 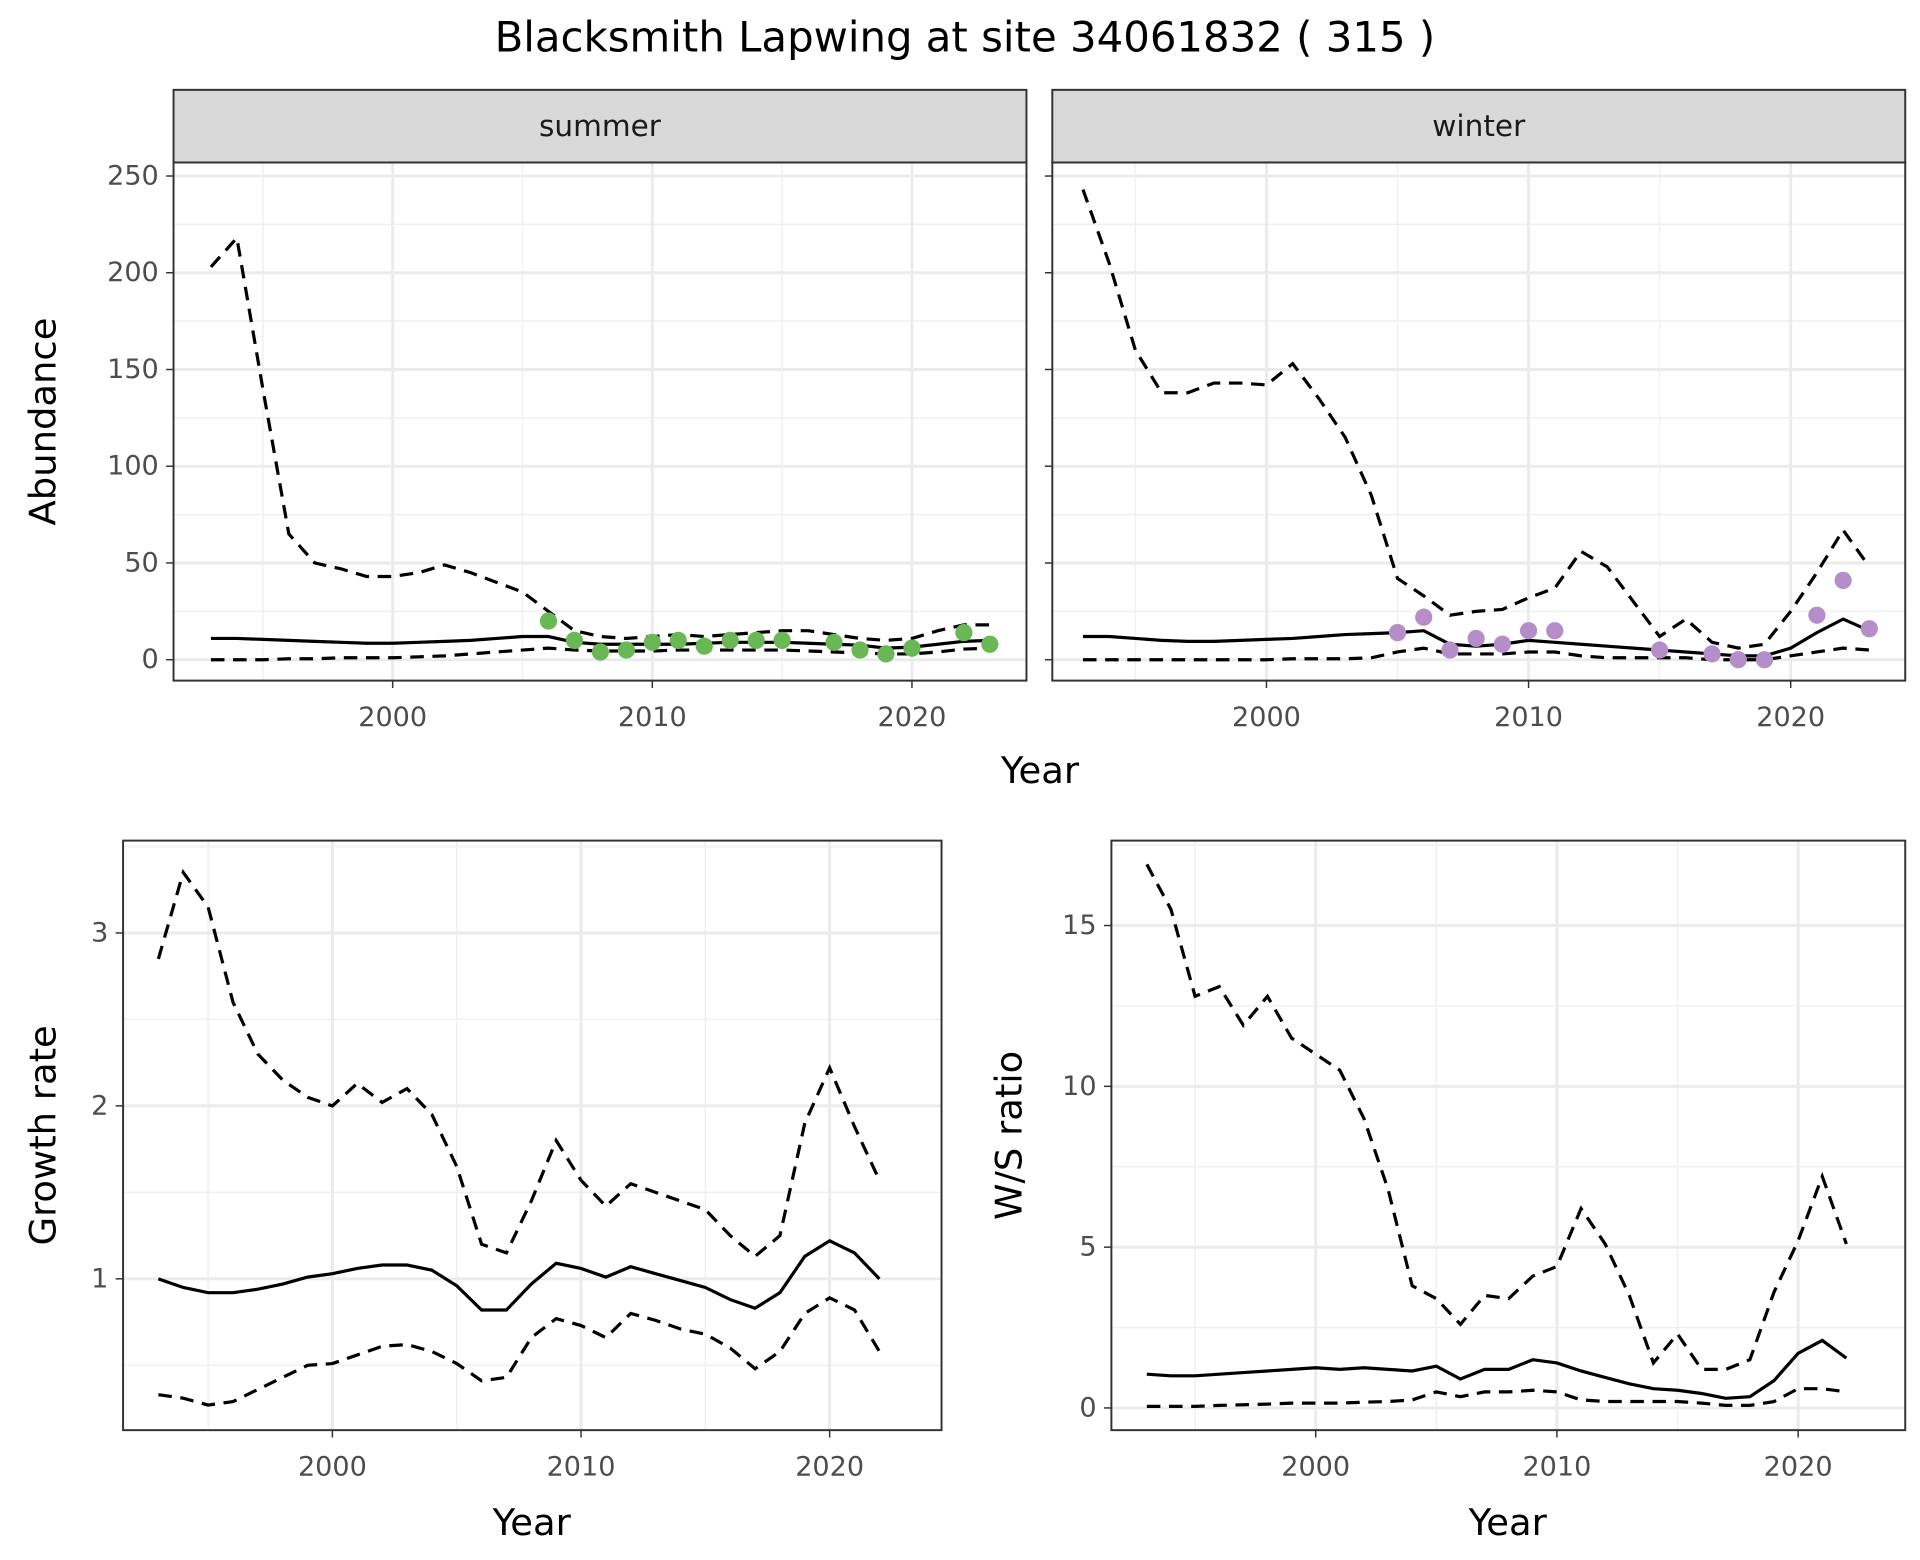 I want to click on y-tick-label: 1, so click(x=99, y=1278).